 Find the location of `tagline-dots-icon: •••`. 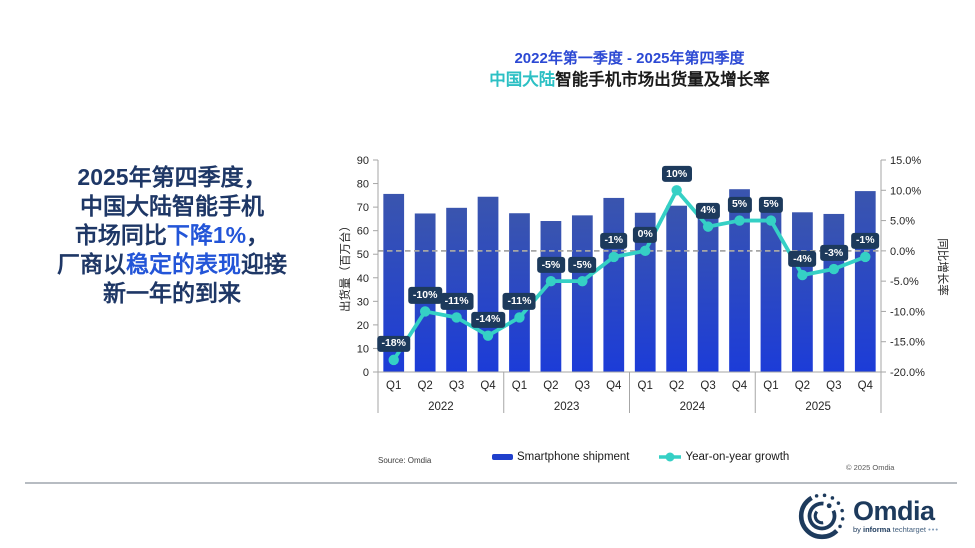

tagline-dots-icon: ••• is located at coordinates (933, 529).